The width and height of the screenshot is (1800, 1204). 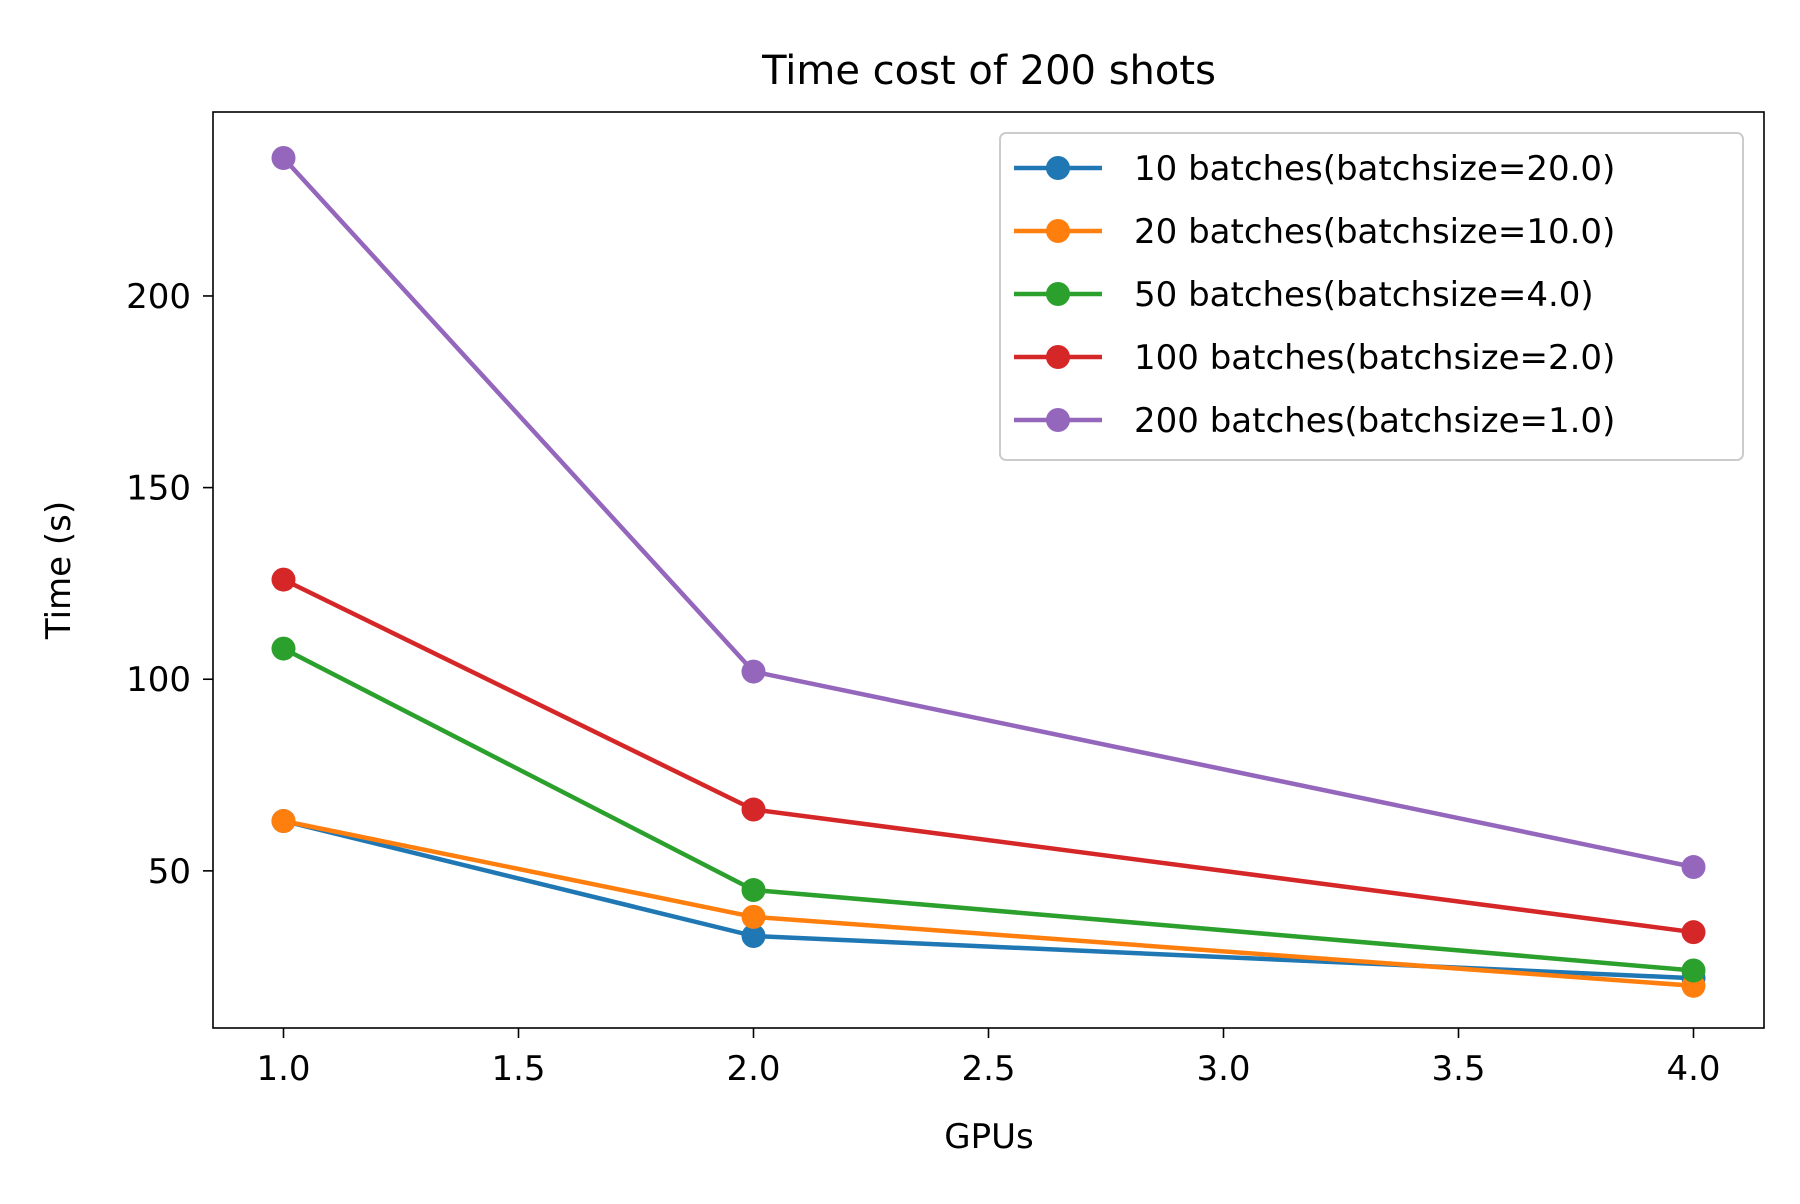 What do you see at coordinates (1374, 358) in the screenshot?
I see `legend-label: 100 batches(batchsize=2.0)` at bounding box center [1374, 358].